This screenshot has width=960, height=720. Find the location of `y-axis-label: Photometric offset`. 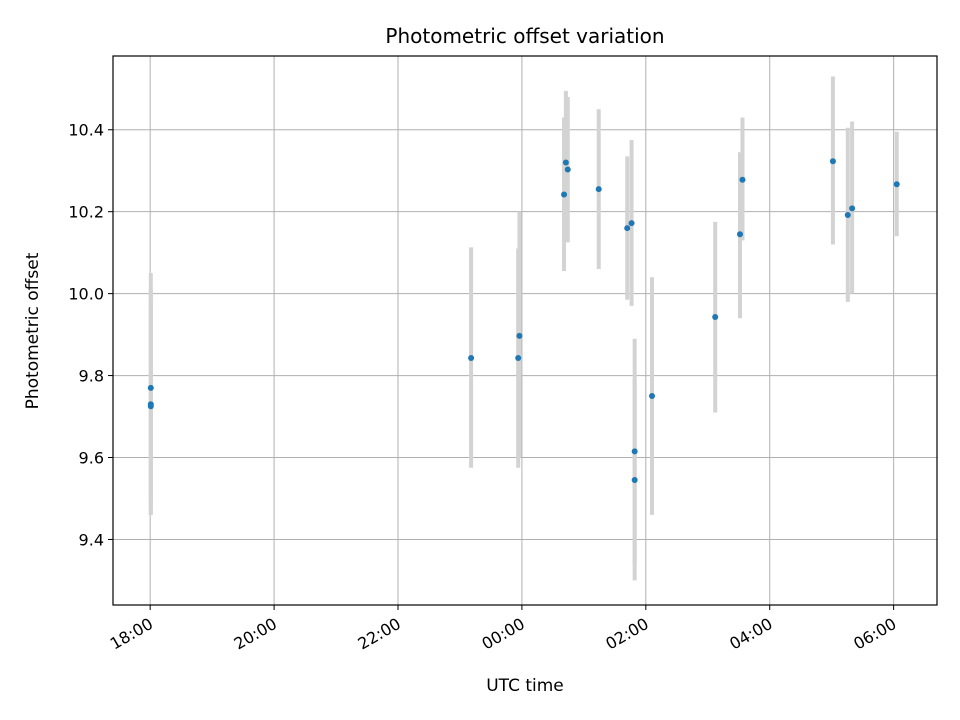

y-axis-label: Photometric offset is located at coordinates (33, 330).